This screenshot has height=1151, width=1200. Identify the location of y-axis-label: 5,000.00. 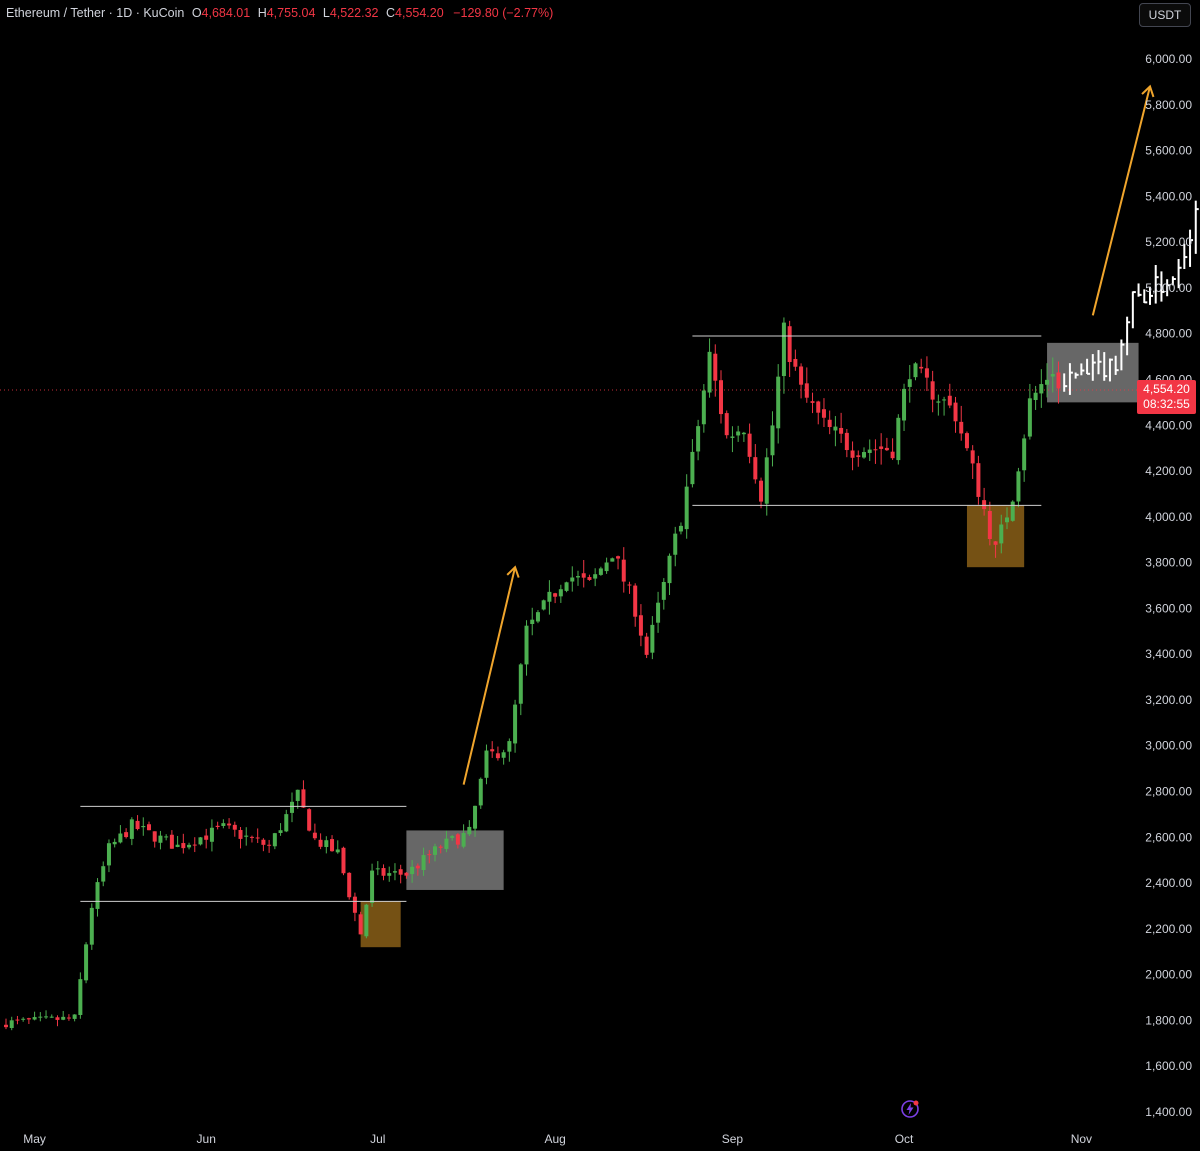
(1168, 288).